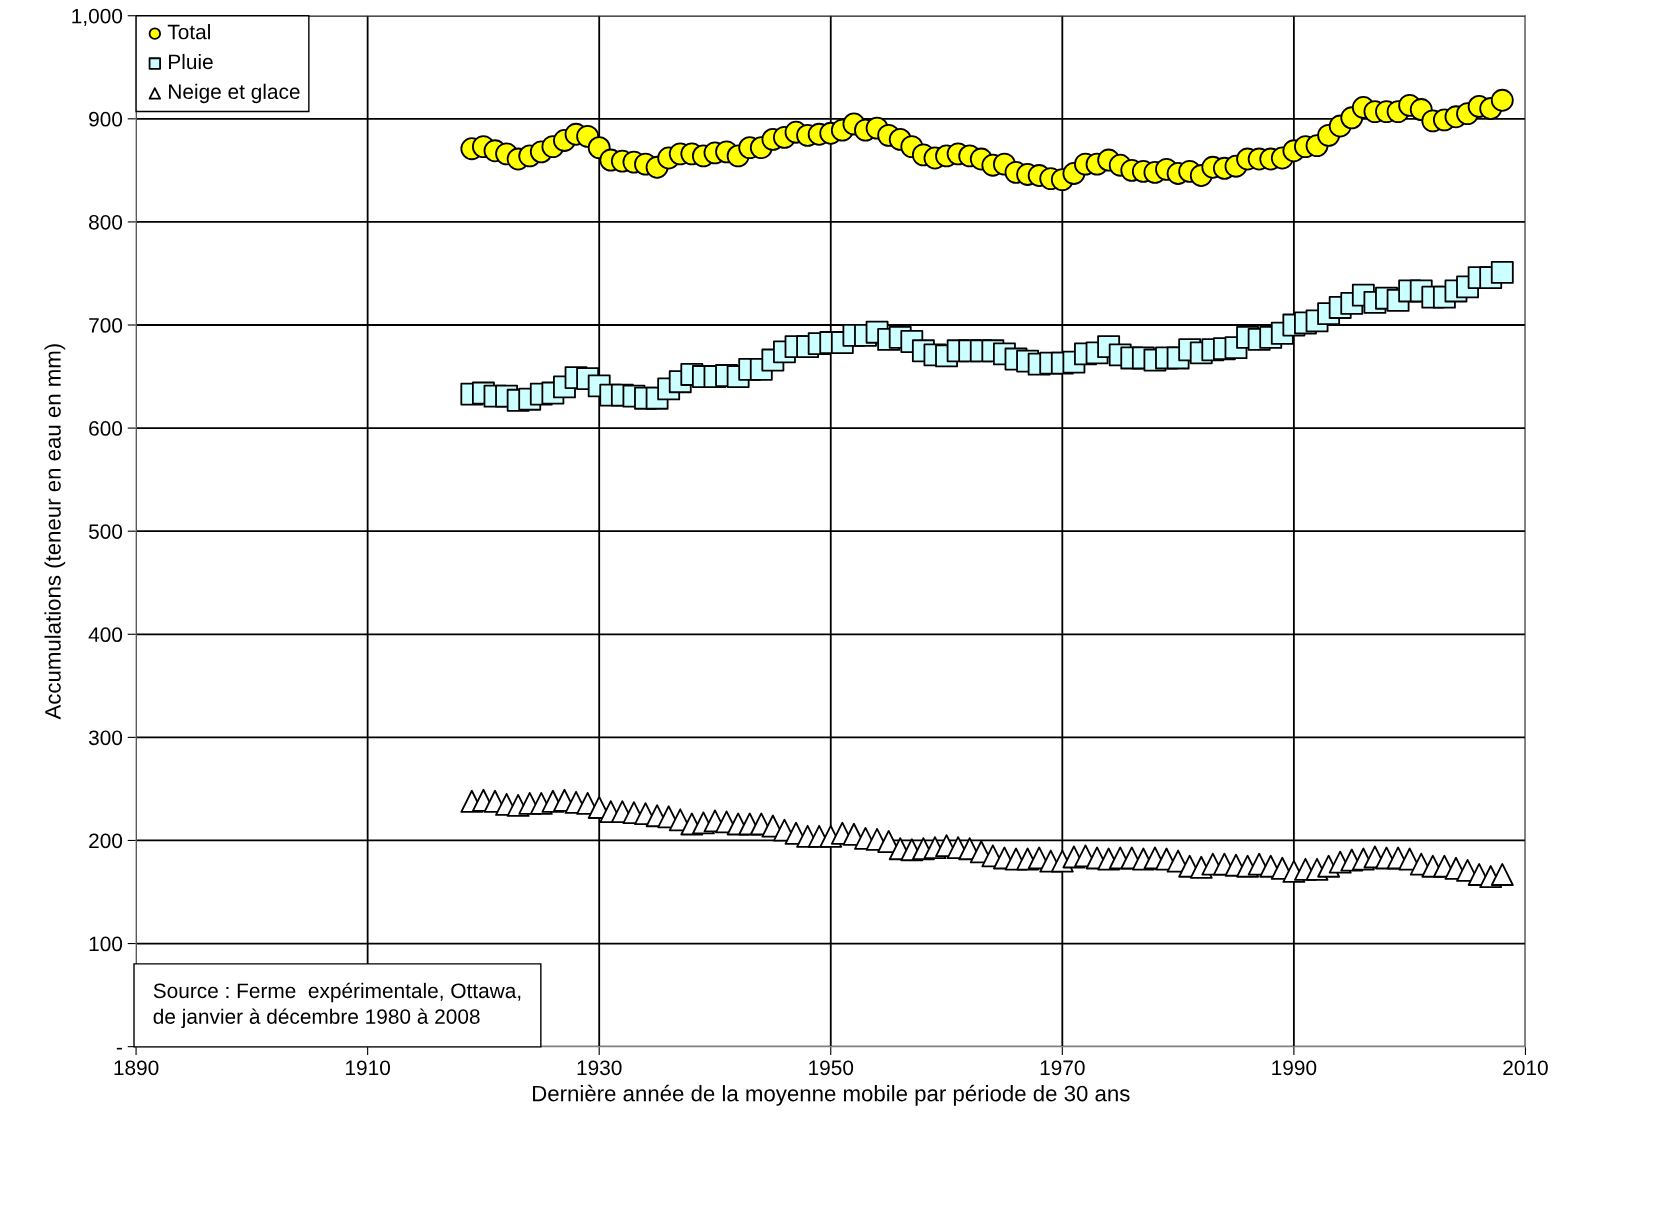  What do you see at coordinates (55, 532) in the screenshot?
I see `y-axis-title: Accumulations (teneur en eau en mm)` at bounding box center [55, 532].